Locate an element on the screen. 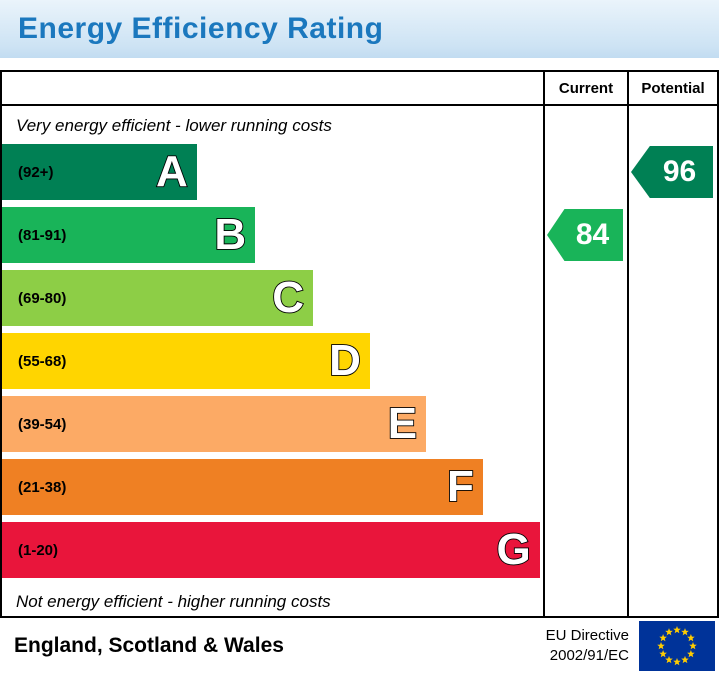 This screenshot has width=719, height=675. current-rating-arrow: 84 is located at coordinates (585, 235).